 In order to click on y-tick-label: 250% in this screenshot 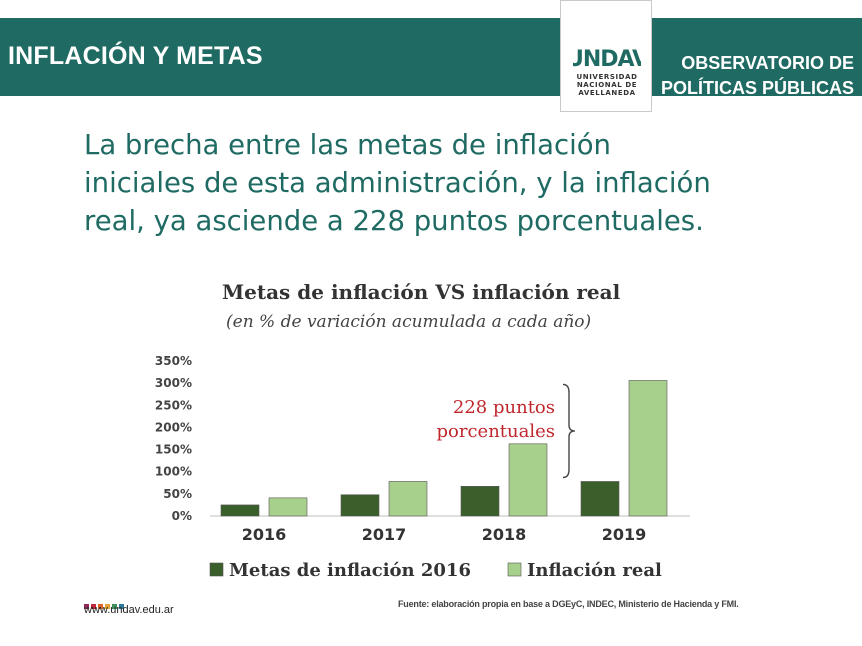, I will do `click(173, 405)`.